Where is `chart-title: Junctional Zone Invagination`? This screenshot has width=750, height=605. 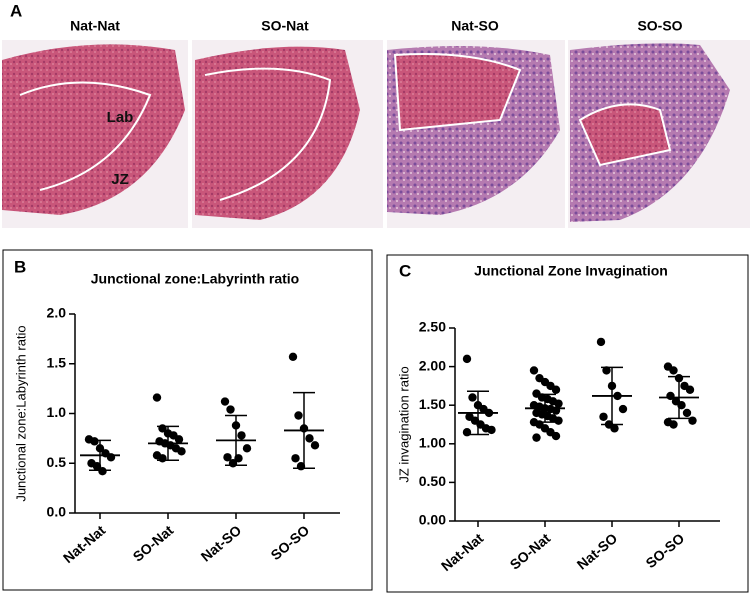
chart-title: Junctional Zone Invagination is located at coordinates (571, 271).